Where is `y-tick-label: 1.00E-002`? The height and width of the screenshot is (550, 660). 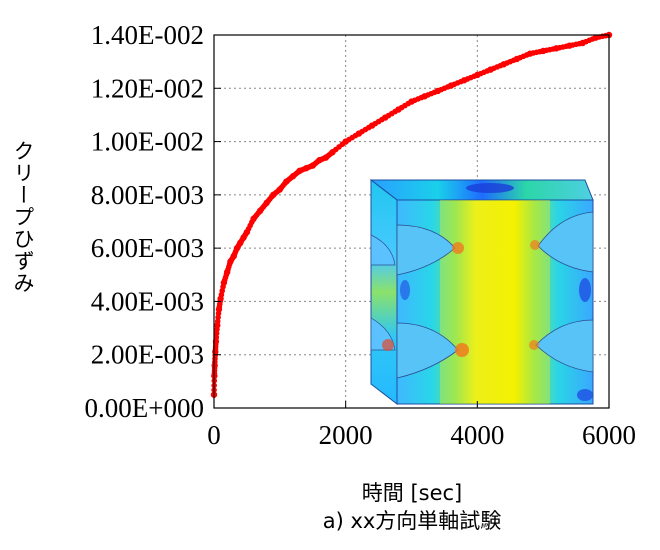
y-tick-label: 1.00E-002 is located at coordinates (147, 142).